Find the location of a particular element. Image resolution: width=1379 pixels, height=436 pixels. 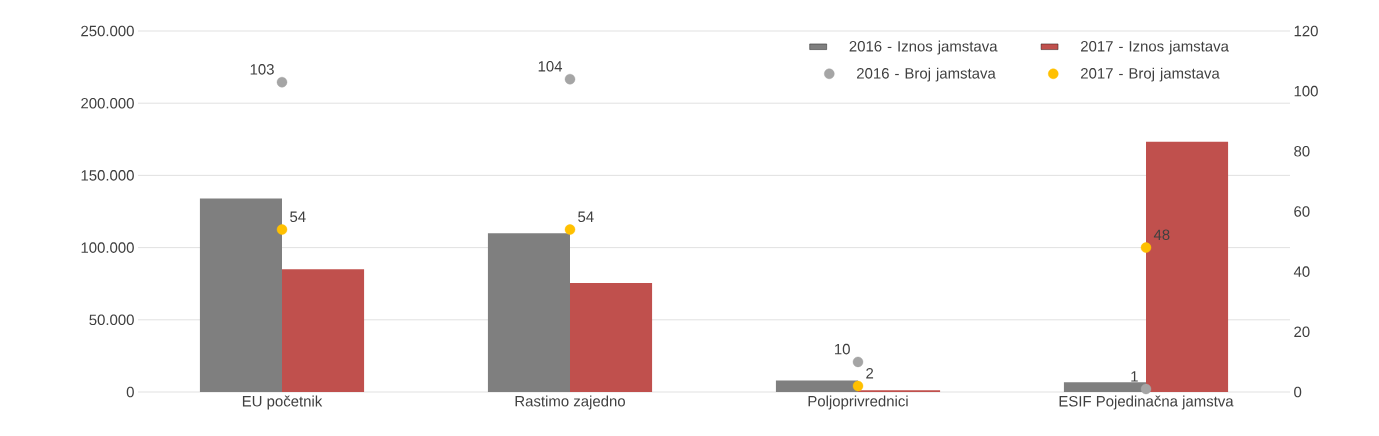

y2-tick-label: 120 is located at coordinates (1306, 31).